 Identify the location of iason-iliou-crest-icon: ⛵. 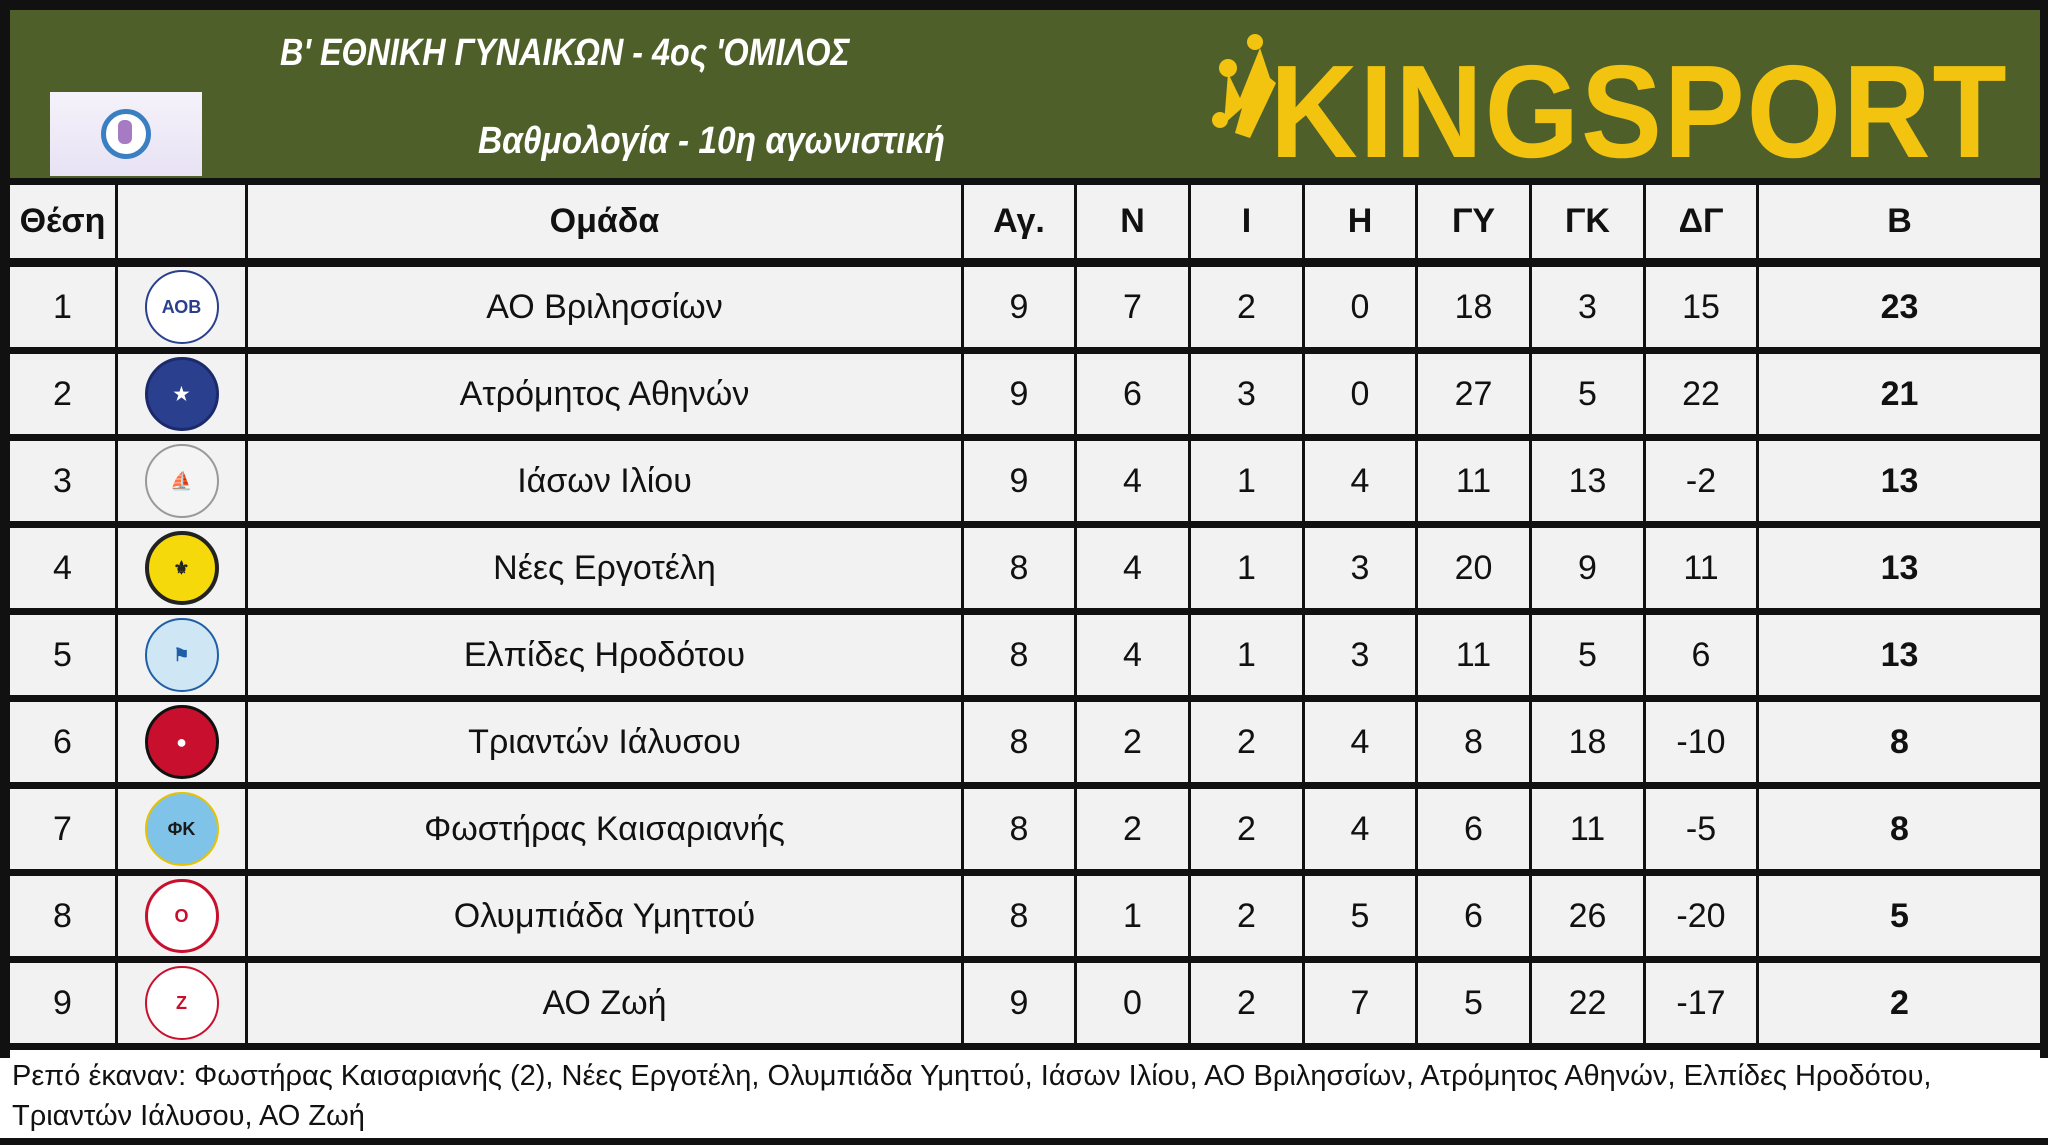
(181, 481).